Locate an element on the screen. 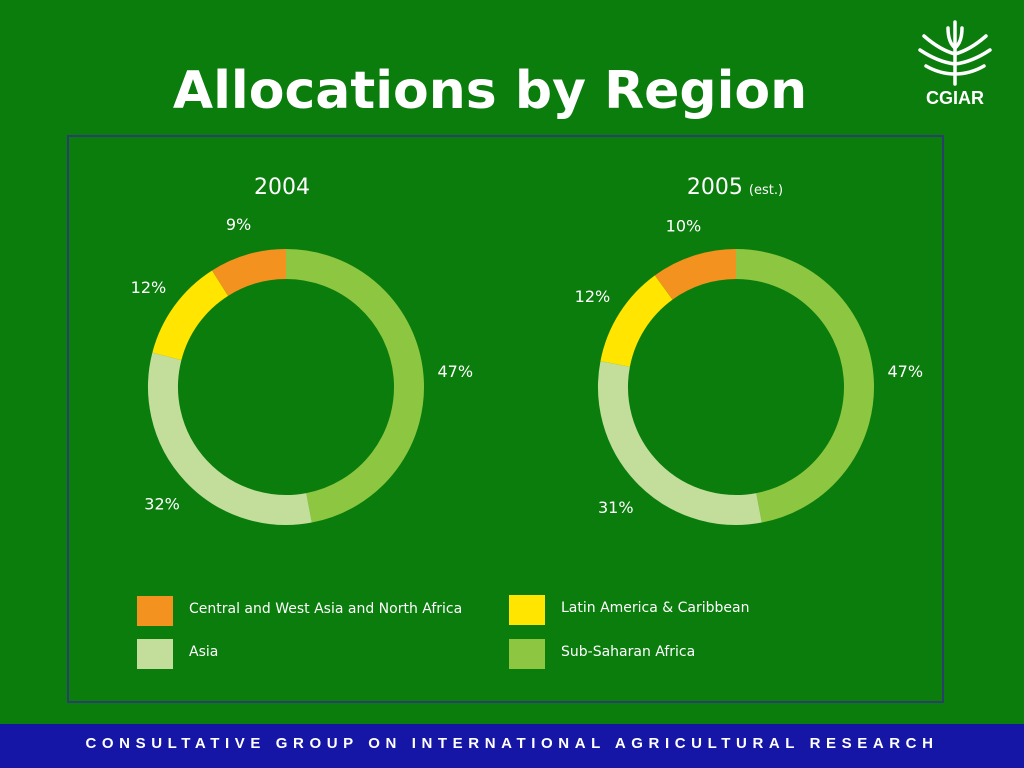 This screenshot has width=1024, height=768. data-label: 10% is located at coordinates (684, 225).